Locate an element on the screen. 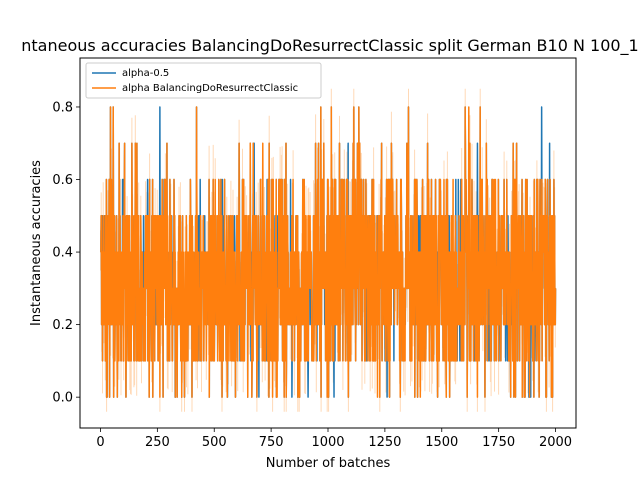 This screenshot has height=480, width=640. y-tick-label: 0.8 is located at coordinates (62, 107).